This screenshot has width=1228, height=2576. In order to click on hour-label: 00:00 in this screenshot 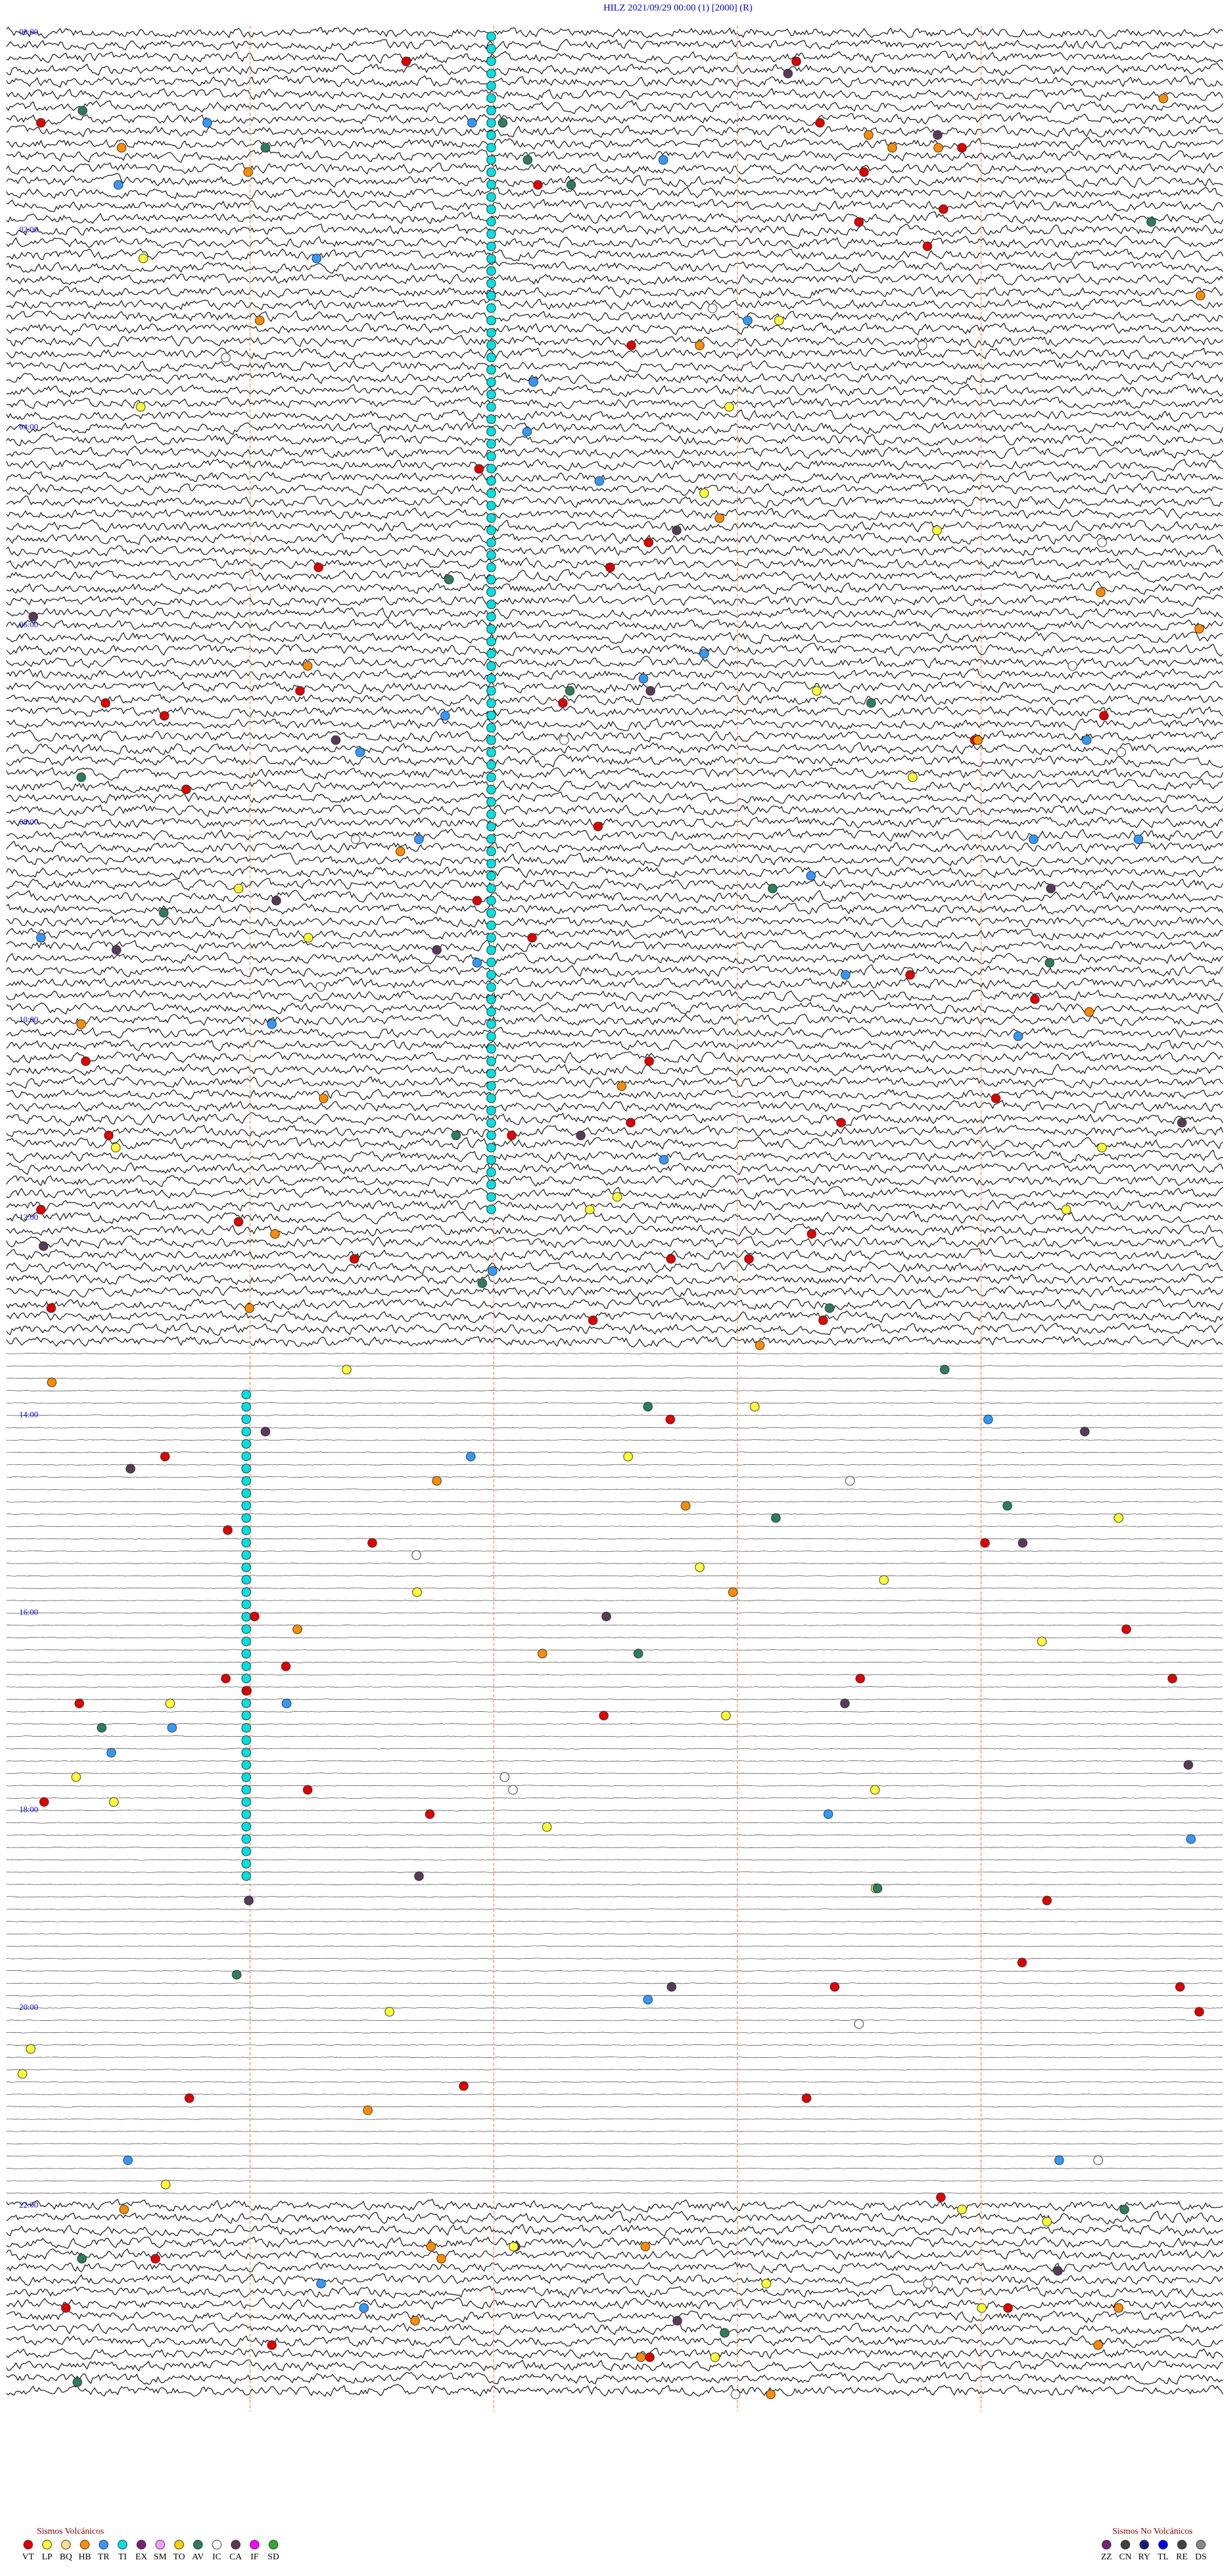, I will do `click(28, 31)`.